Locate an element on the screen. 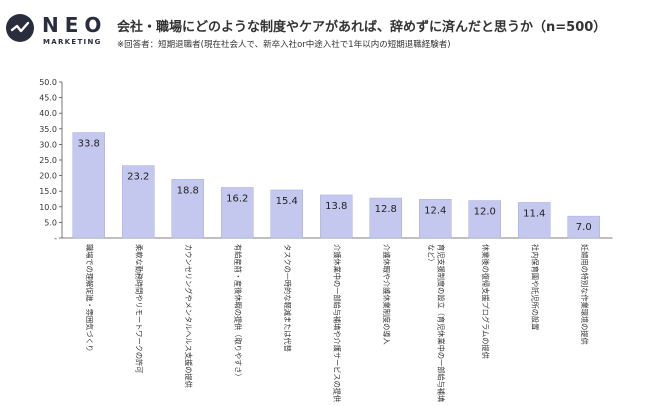  data-label: 12.4 is located at coordinates (435, 210).